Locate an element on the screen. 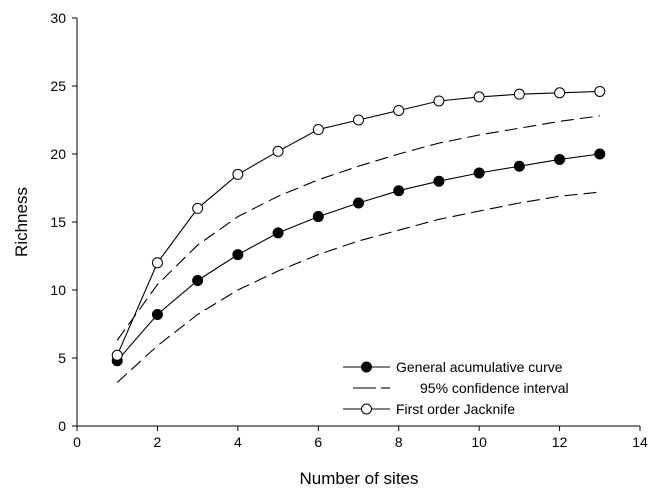 Image resolution: width=662 pixels, height=494 pixels. x-tick-label-0: 0 is located at coordinates (77, 442).